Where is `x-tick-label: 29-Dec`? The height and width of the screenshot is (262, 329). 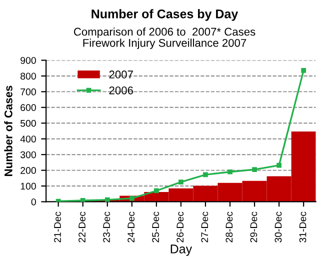 x-tick-label: 29-Dec is located at coordinates (254, 227).